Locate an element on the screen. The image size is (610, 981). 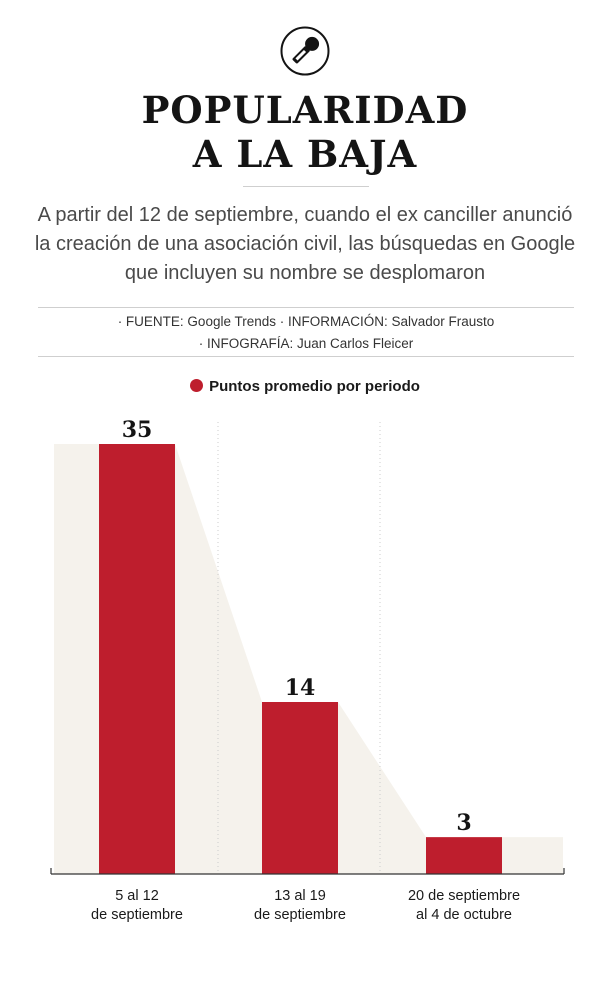
credits-line: · INFOGRAFÍA: Juan Carlos Fleicer is located at coordinates (306, 343).